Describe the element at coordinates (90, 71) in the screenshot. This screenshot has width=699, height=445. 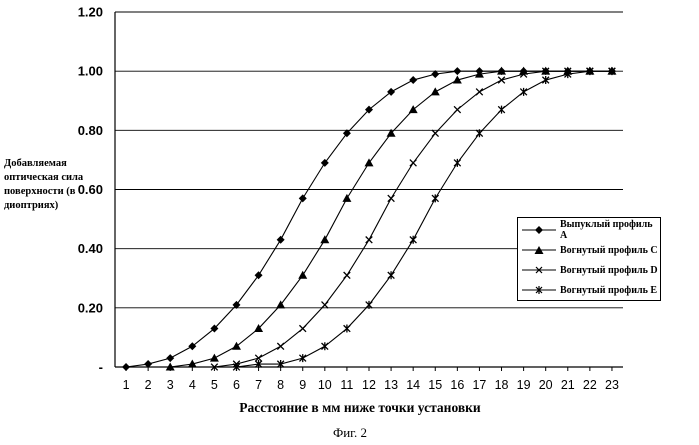
I see `y-tick-label: 1.00` at that location.